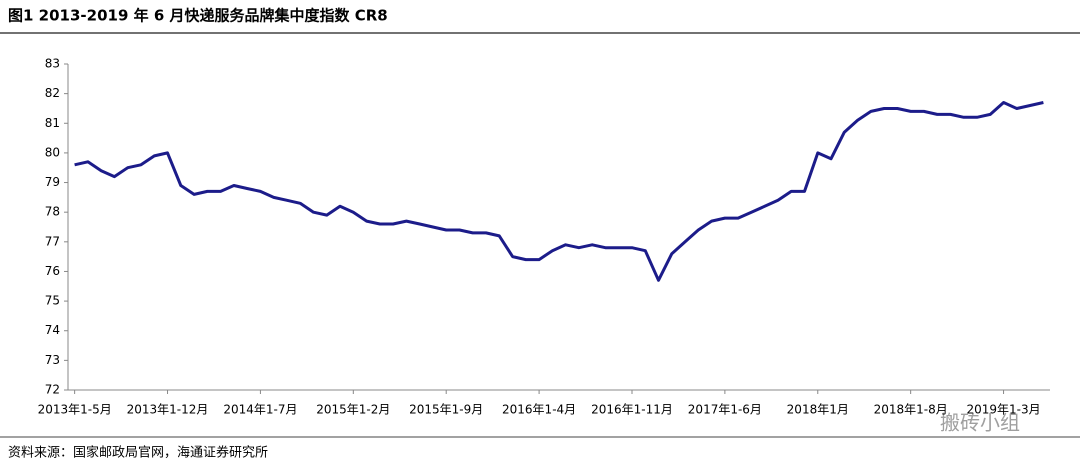 Image resolution: width=1080 pixels, height=467 pixels. Describe the element at coordinates (818, 410) in the screenshot. I see `x-tick-label: 2018年1月` at that location.